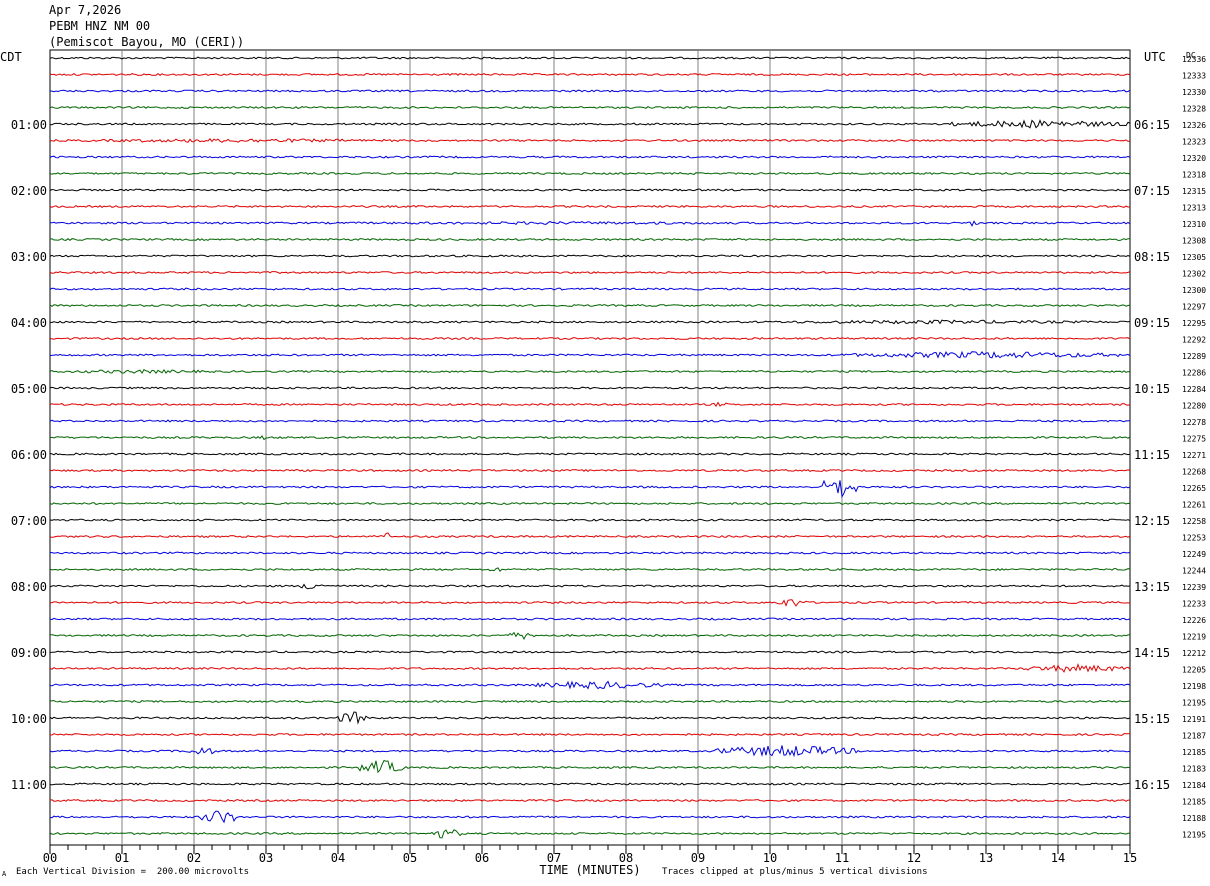 The height and width of the screenshot is (886, 1210). I want to click on dc-value: 12212, so click(1194, 653).